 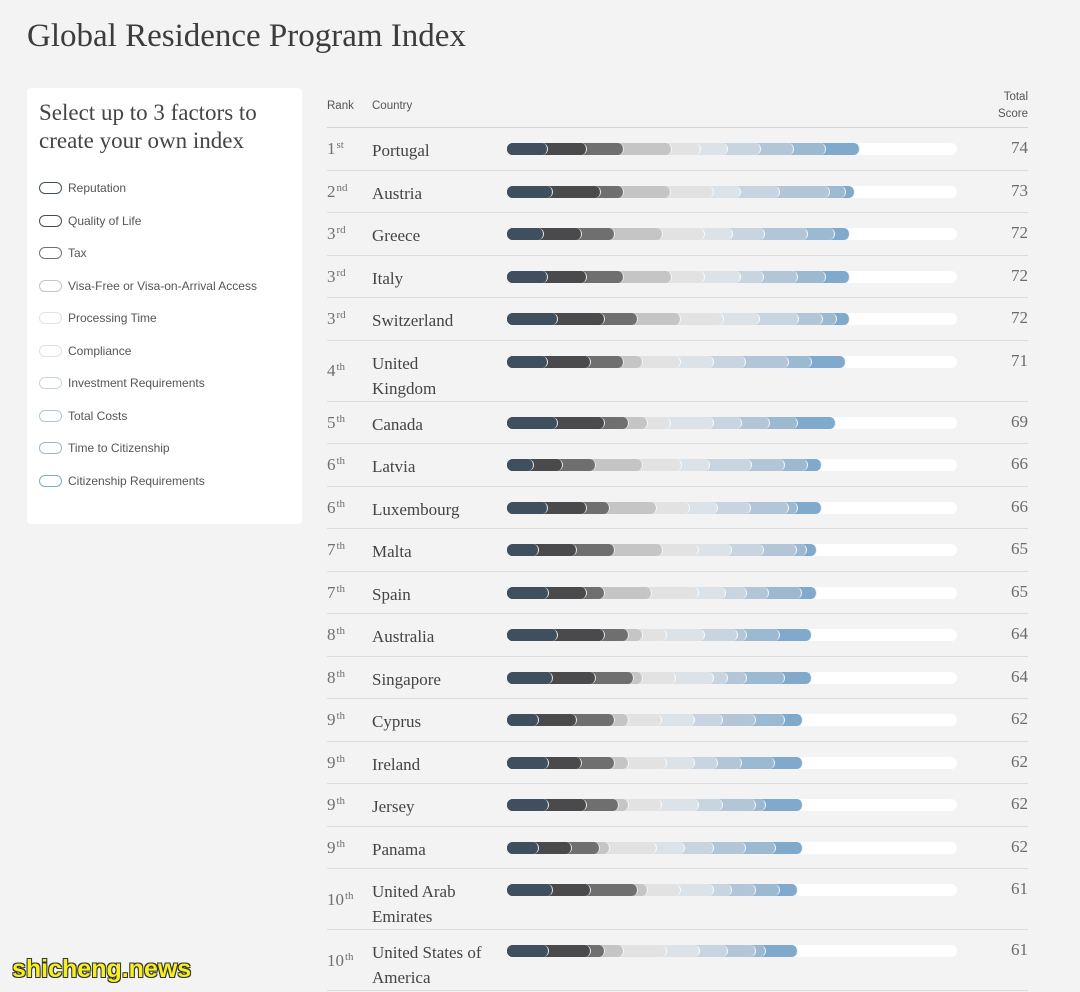 I want to click on factor-option-processing-time: Processing Time, so click(x=166, y=318).